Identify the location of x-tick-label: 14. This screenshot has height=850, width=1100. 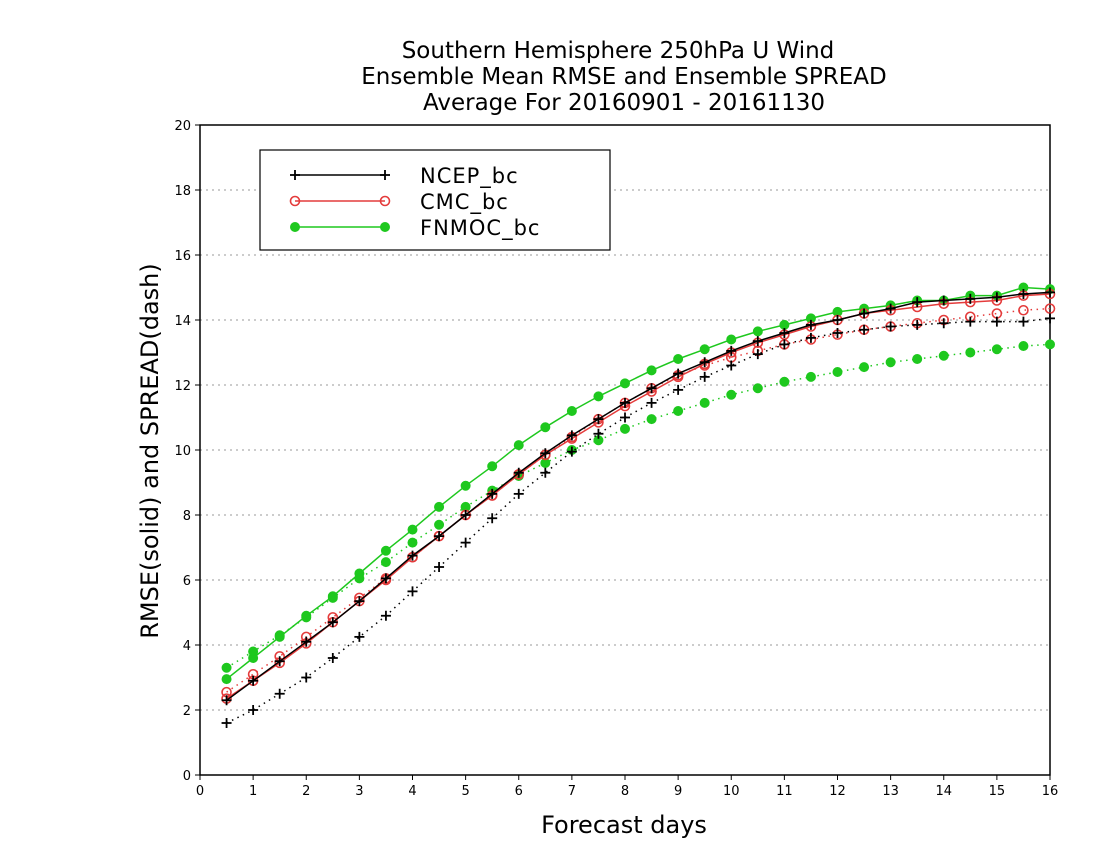
(943, 791).